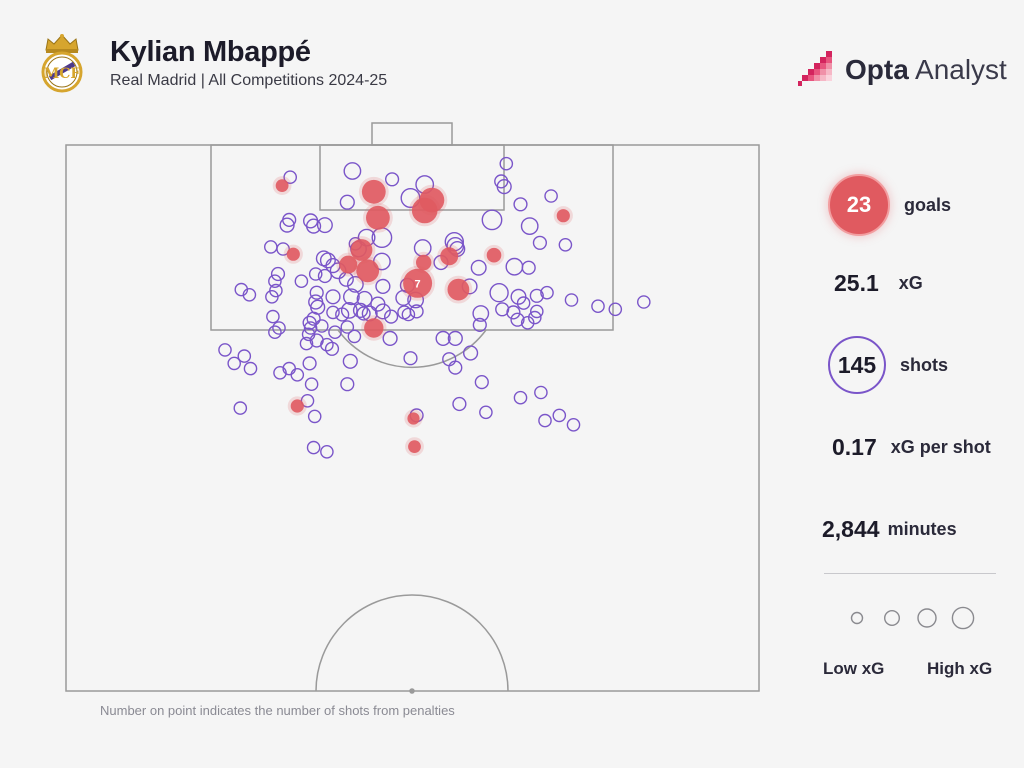 This screenshot has width=1024, height=768. Describe the element at coordinates (851, 529) in the screenshot. I see `minutes-value: 2,844` at that location.